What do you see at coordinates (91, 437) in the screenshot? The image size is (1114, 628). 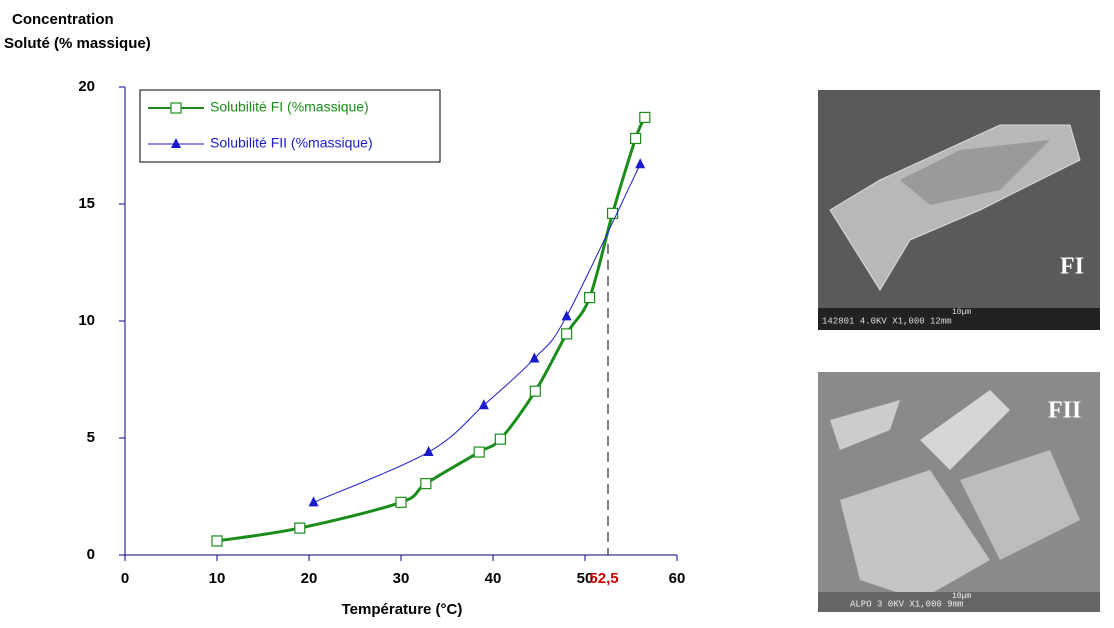 I see `y-tick-label: 5` at bounding box center [91, 437].